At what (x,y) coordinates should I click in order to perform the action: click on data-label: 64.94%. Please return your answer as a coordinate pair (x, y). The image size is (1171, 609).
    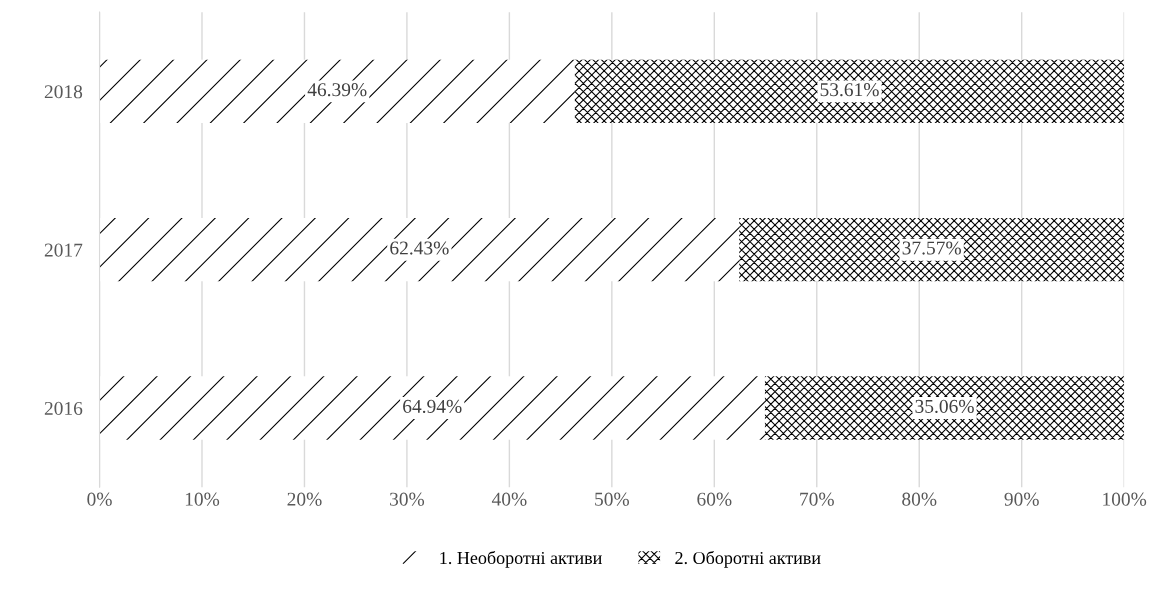
    Looking at the image, I should click on (432, 406).